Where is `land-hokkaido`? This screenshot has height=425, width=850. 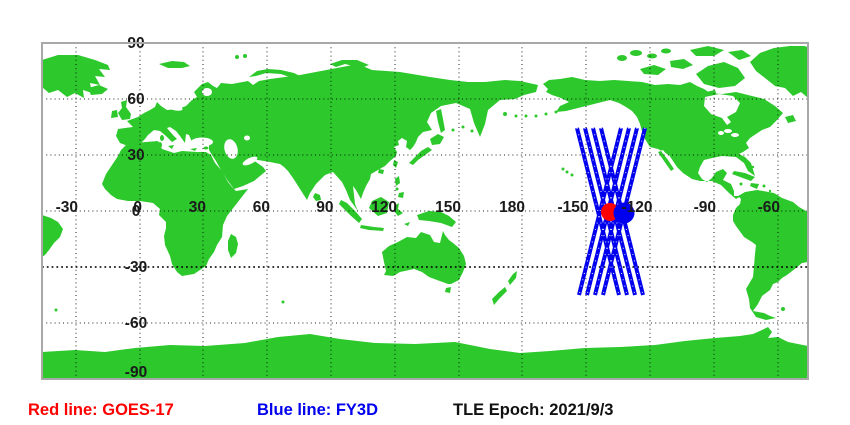 land-hokkaido is located at coordinates (437, 139).